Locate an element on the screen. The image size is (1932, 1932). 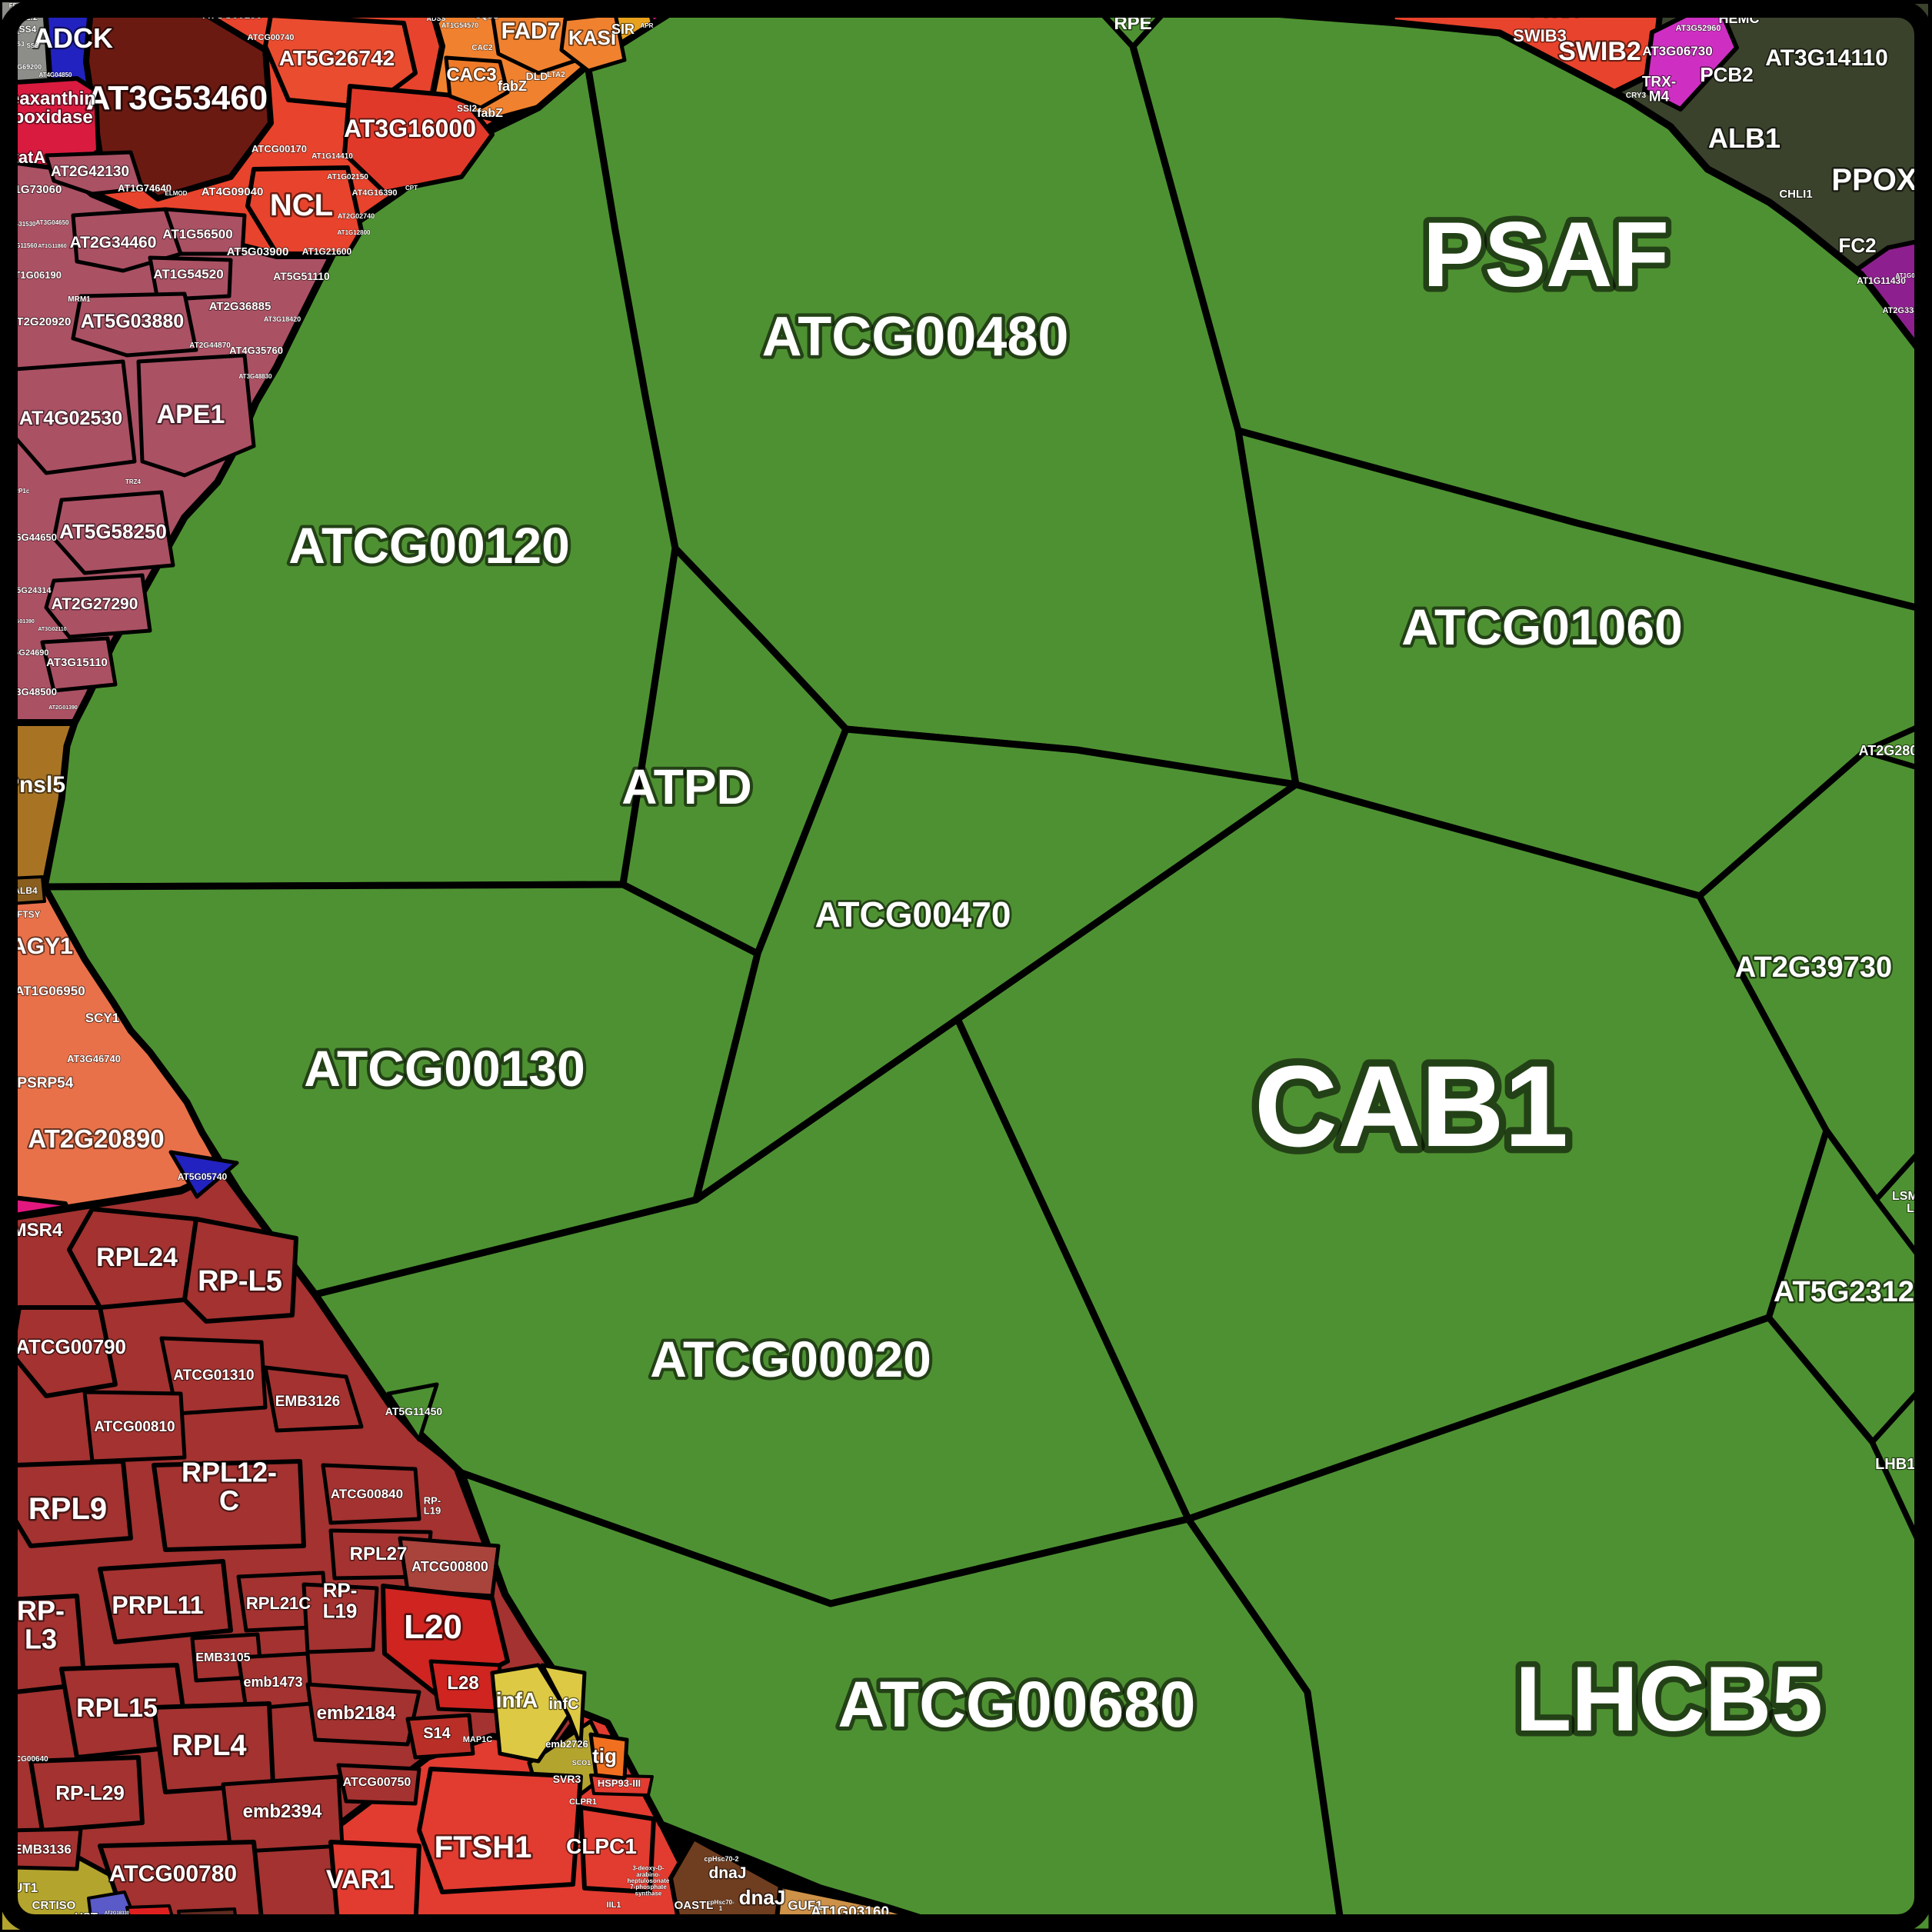
label-atcg00020: ATCG00020 is located at coordinates (790, 1359).